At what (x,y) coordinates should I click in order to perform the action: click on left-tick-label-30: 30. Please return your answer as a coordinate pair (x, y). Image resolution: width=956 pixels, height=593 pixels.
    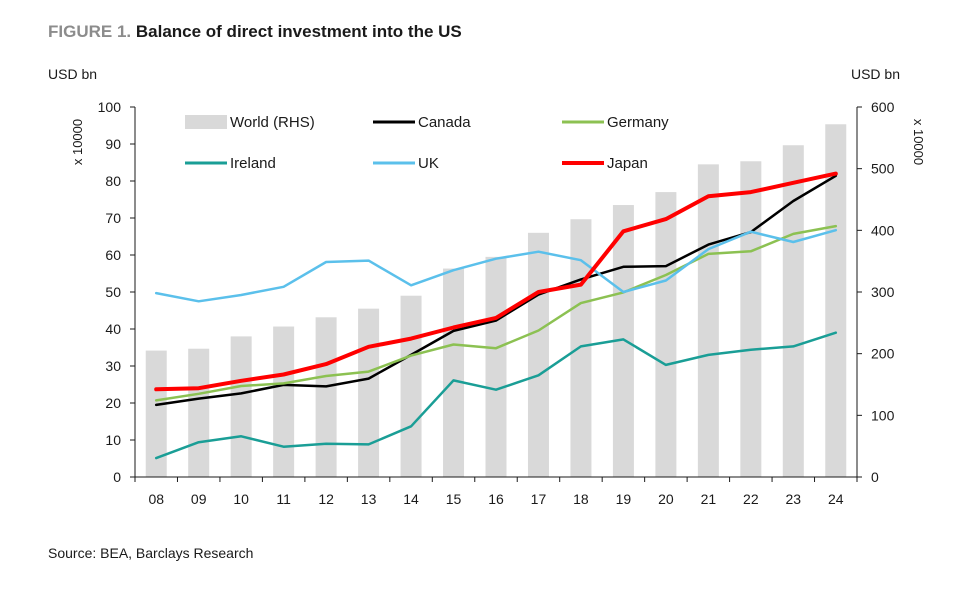
    Looking at the image, I should click on (113, 366).